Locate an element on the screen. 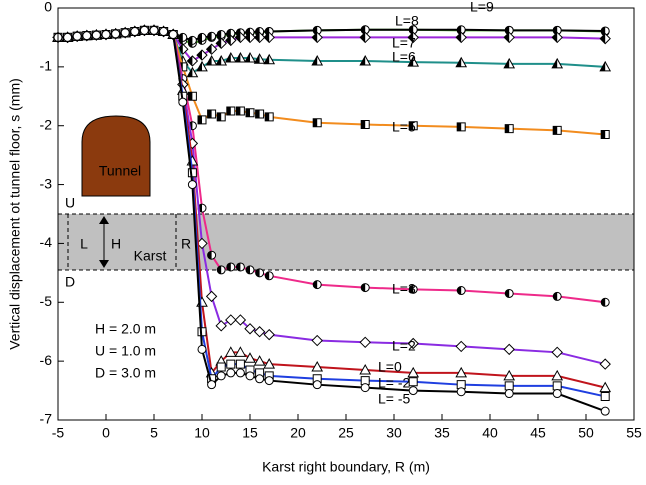 Image resolution: width=646 pixels, height=485 pixels. annotation: Karst is located at coordinates (150, 256).